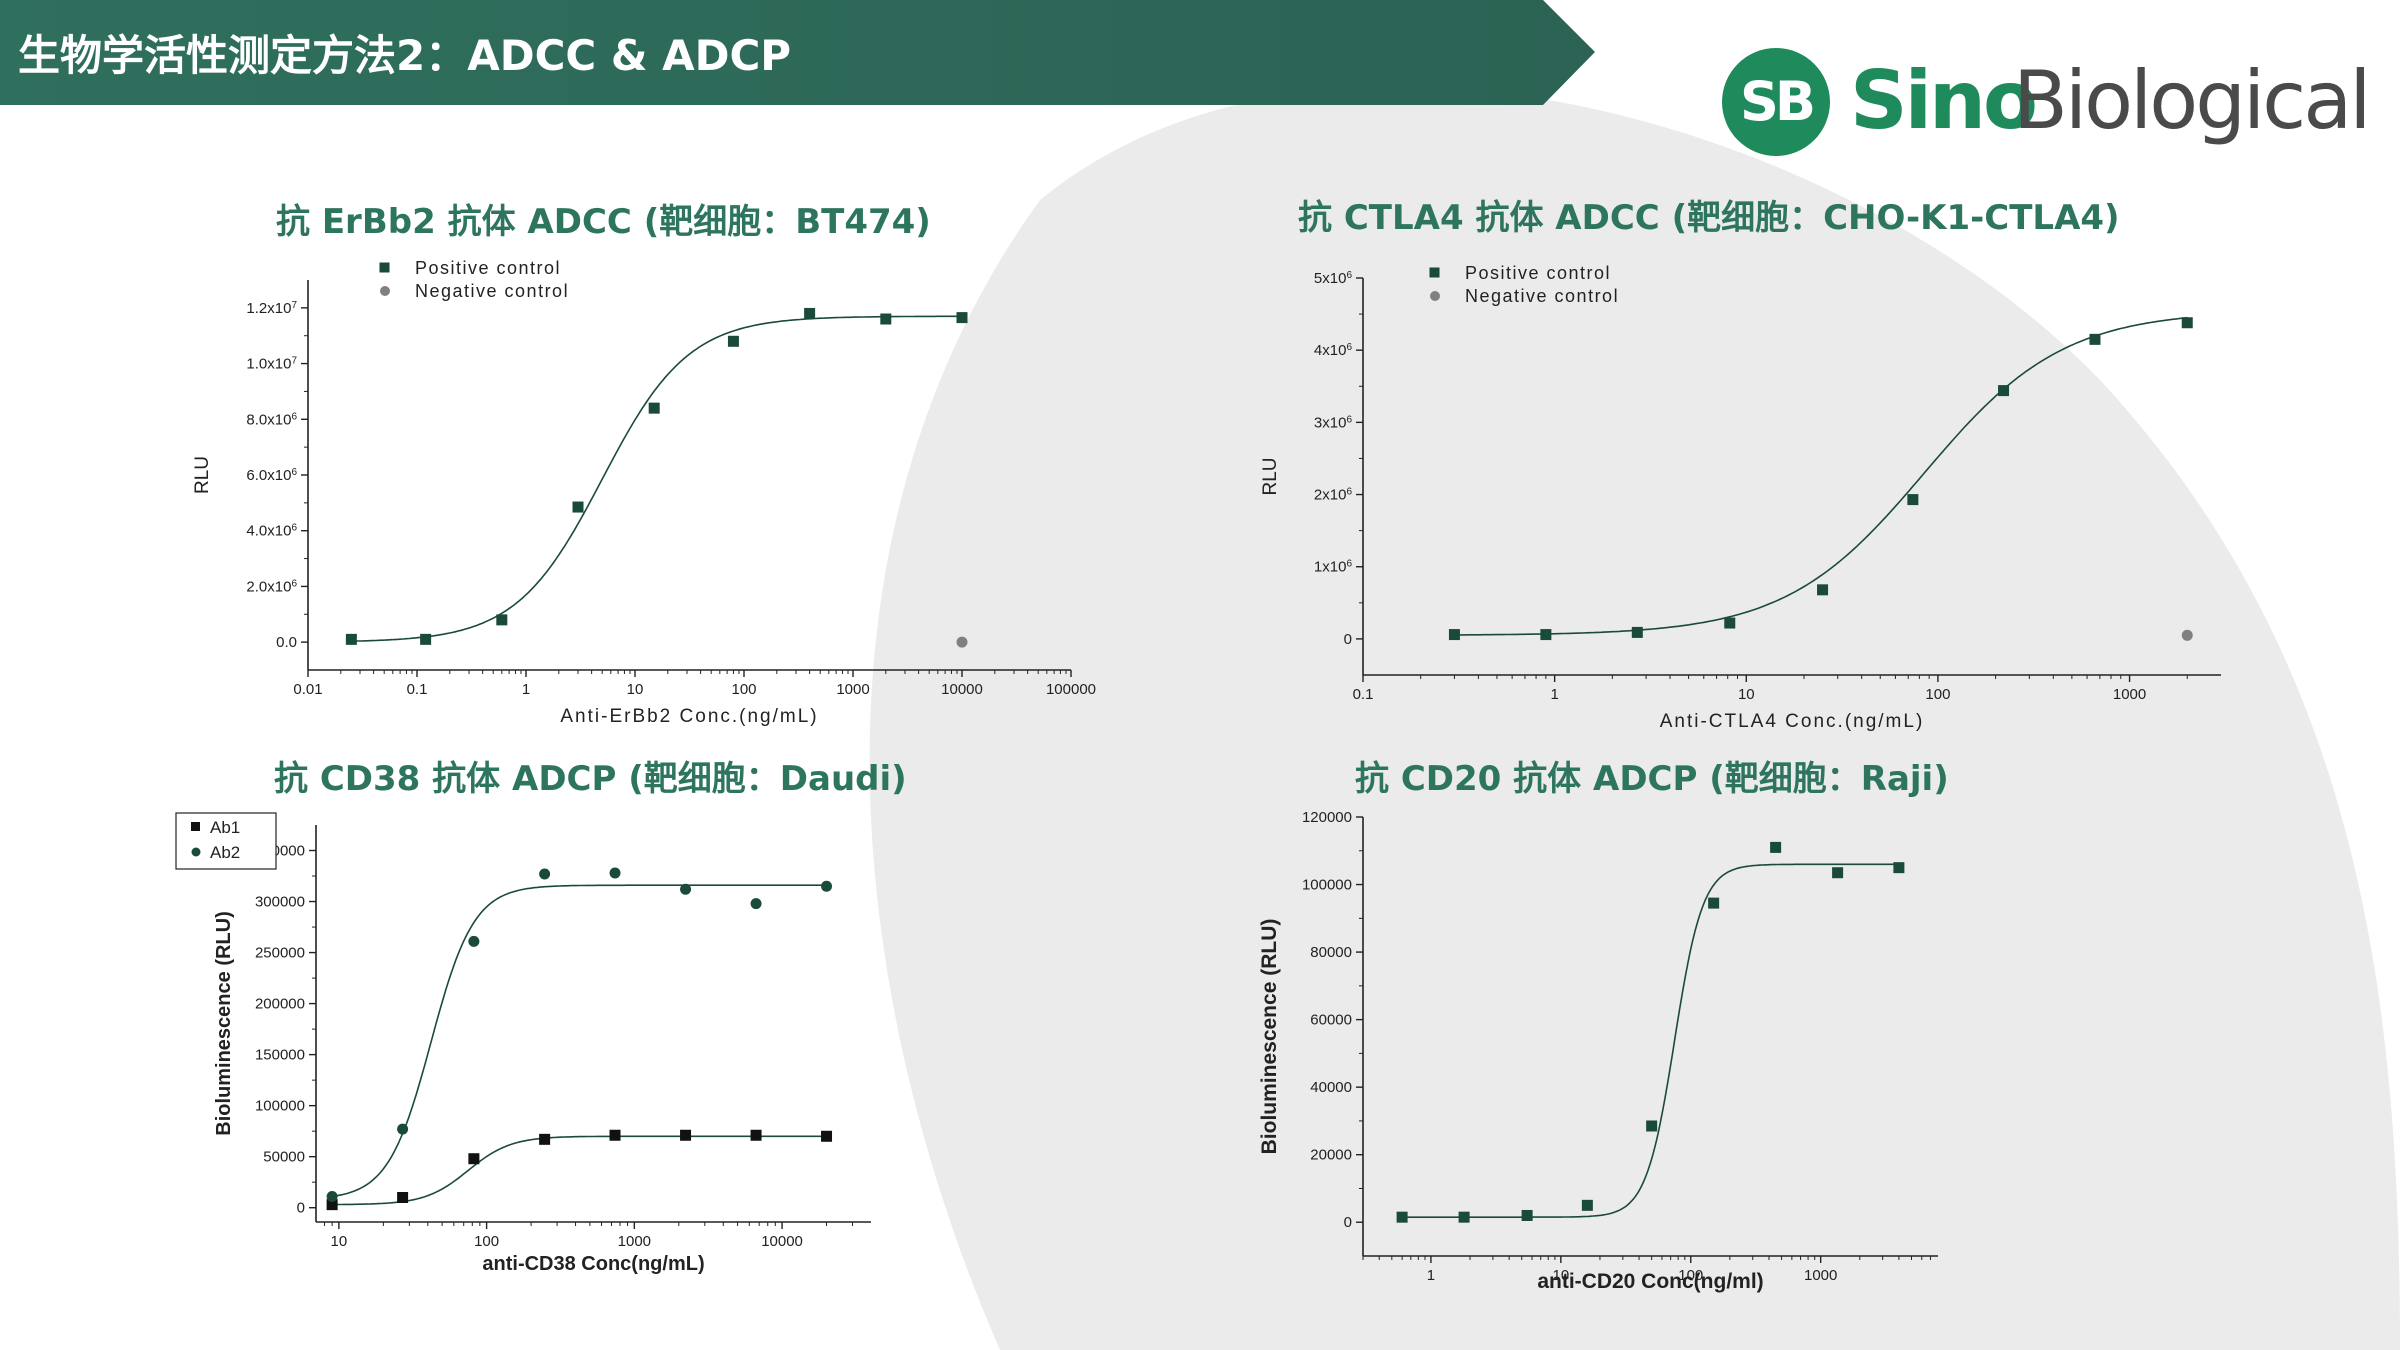 The image size is (2400, 1350). Describe the element at coordinates (1327, 817) in the screenshot. I see `y-tick-label: 120000` at that location.